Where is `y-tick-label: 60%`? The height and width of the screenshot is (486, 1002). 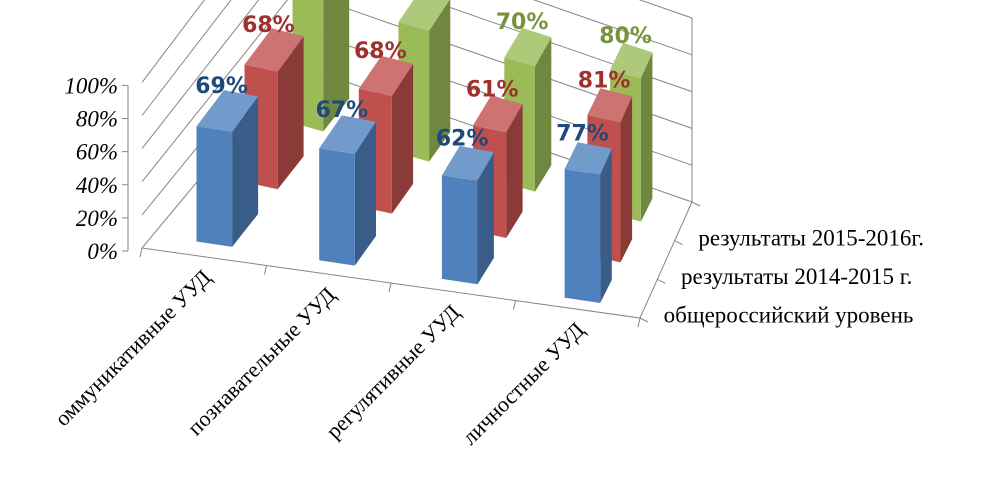
y-tick-label: 60% is located at coordinates (97, 152).